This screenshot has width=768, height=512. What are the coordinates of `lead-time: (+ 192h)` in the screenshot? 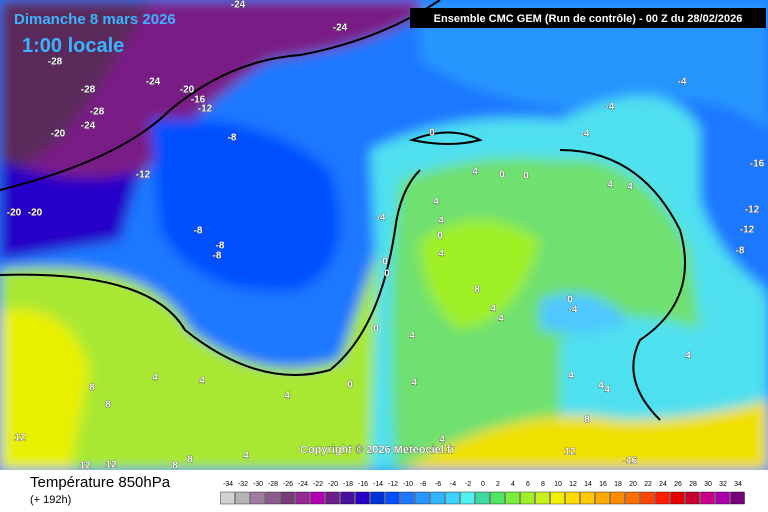 It's located at (50, 500).